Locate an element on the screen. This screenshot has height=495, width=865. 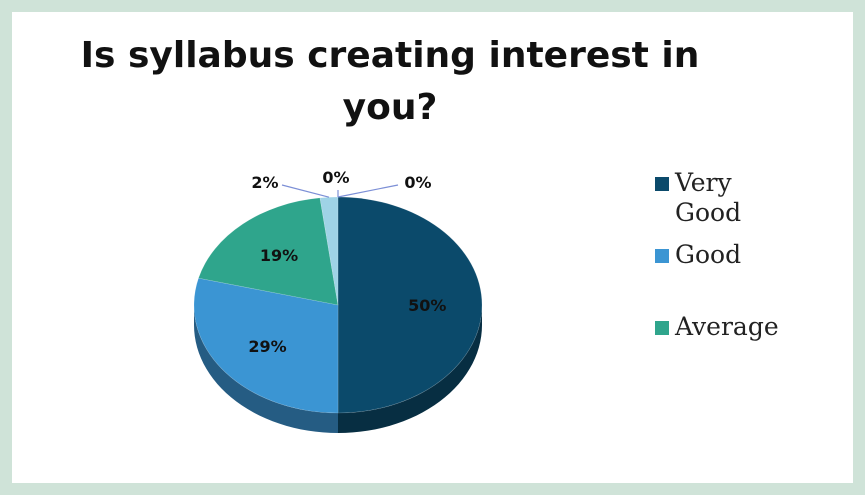
pie-side-very-good is located at coordinates (410, 369).